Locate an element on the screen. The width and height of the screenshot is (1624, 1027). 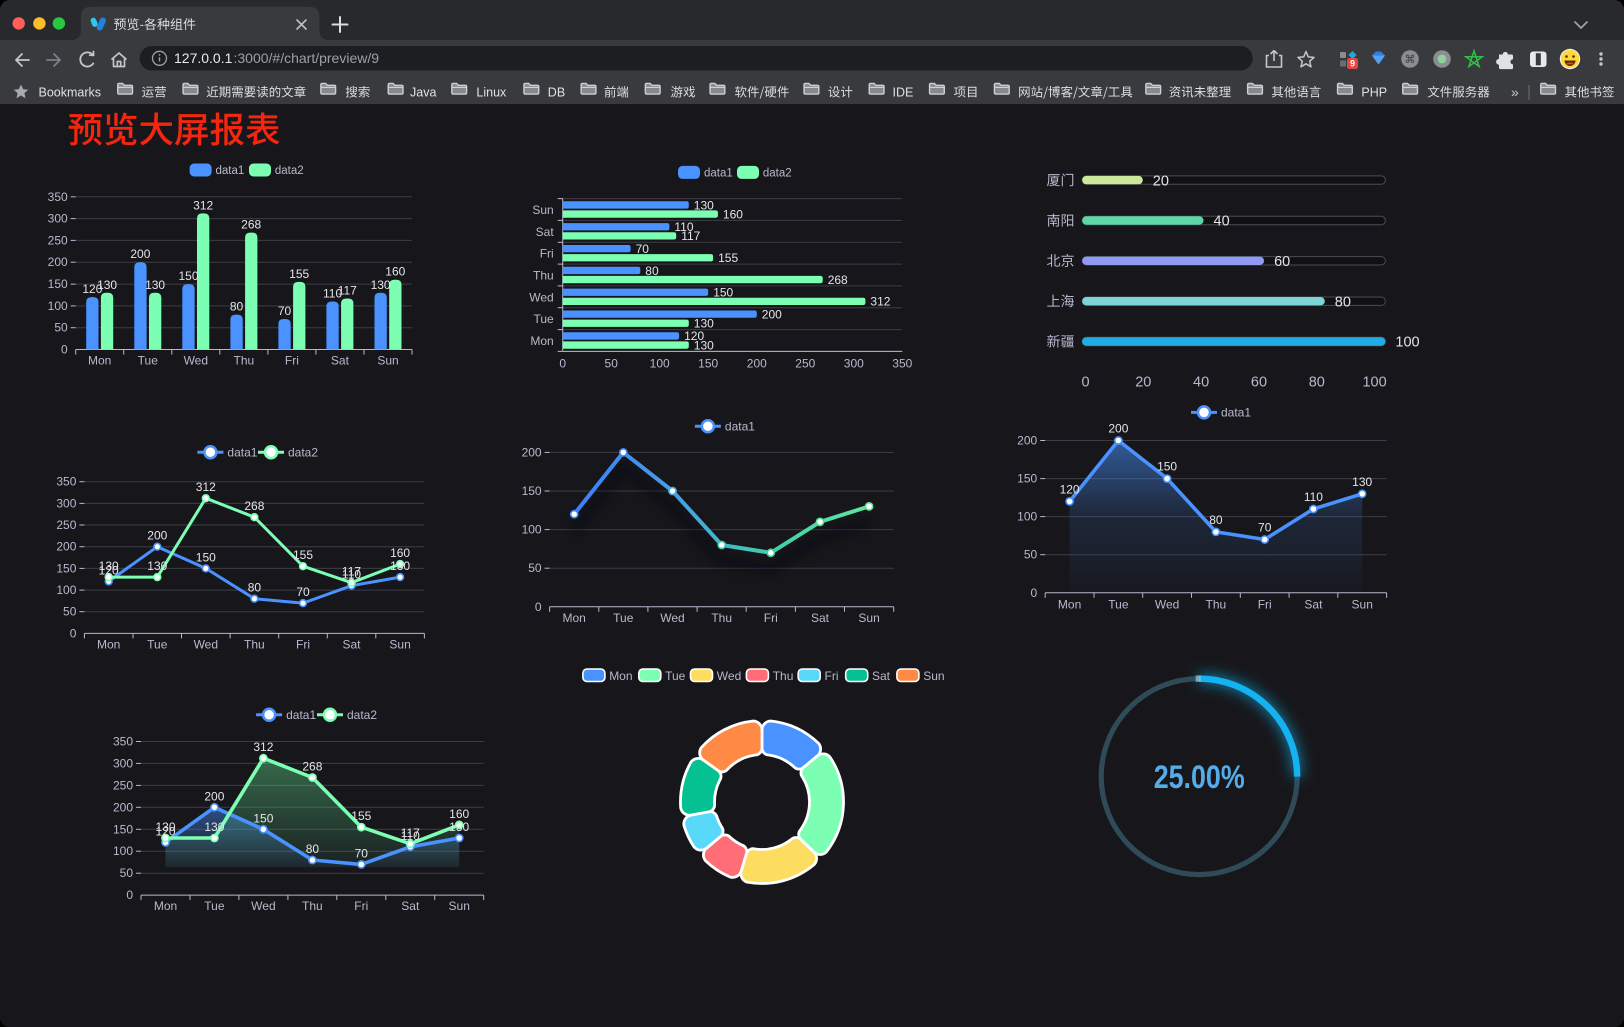
svg-text: Linux is located at coordinates (491, 93).